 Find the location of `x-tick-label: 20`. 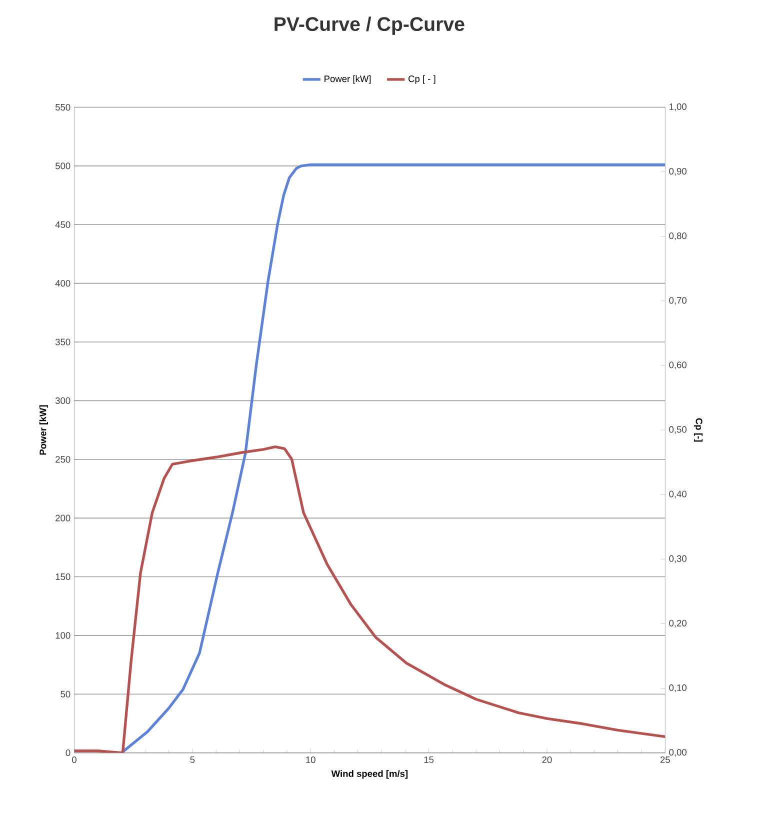

x-tick-label: 20 is located at coordinates (547, 760).